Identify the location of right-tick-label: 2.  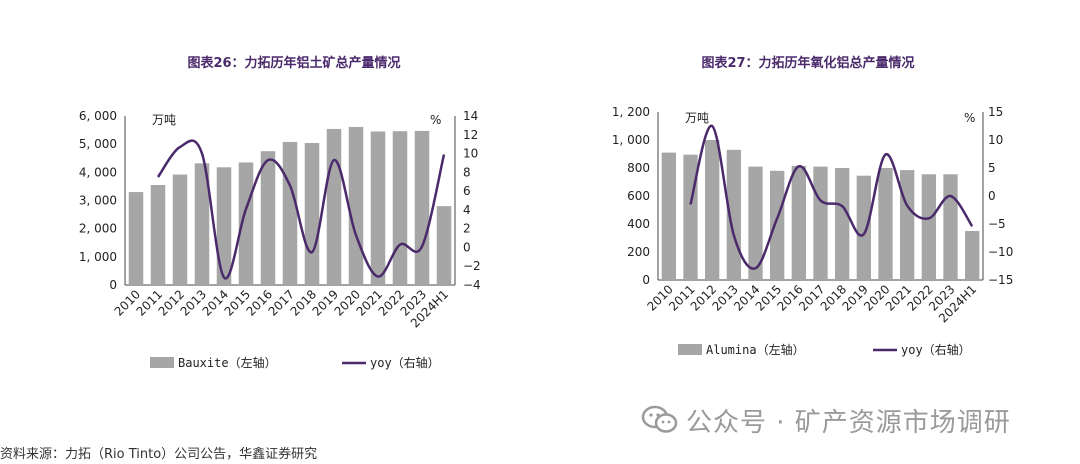
(467, 229).